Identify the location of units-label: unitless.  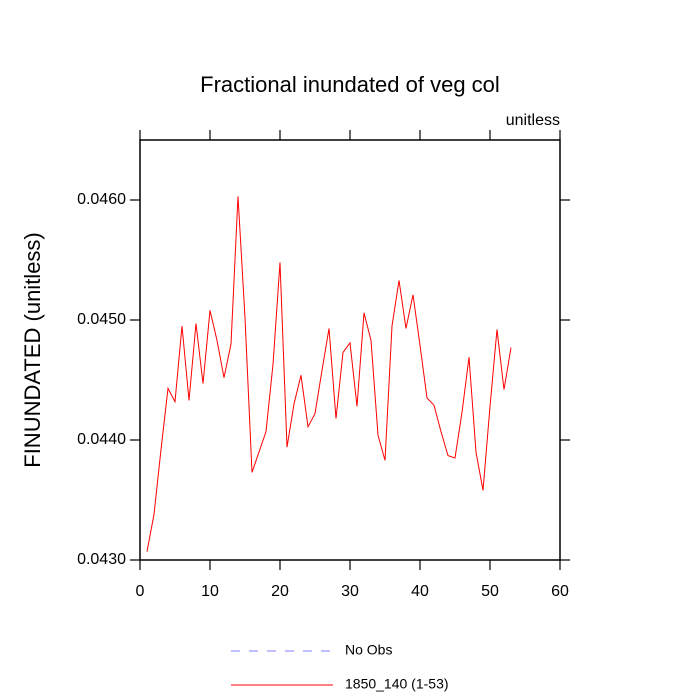
(533, 120).